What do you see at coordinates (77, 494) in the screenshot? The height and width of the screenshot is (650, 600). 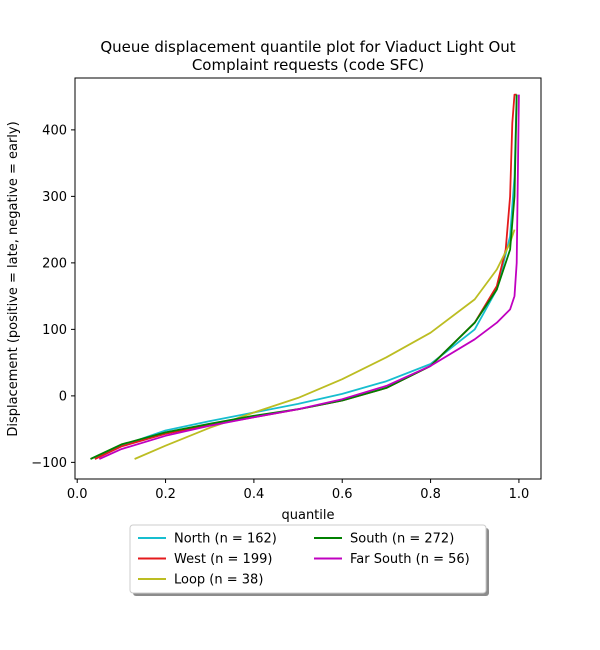 I see `x-tick-label: 0.0` at bounding box center [77, 494].